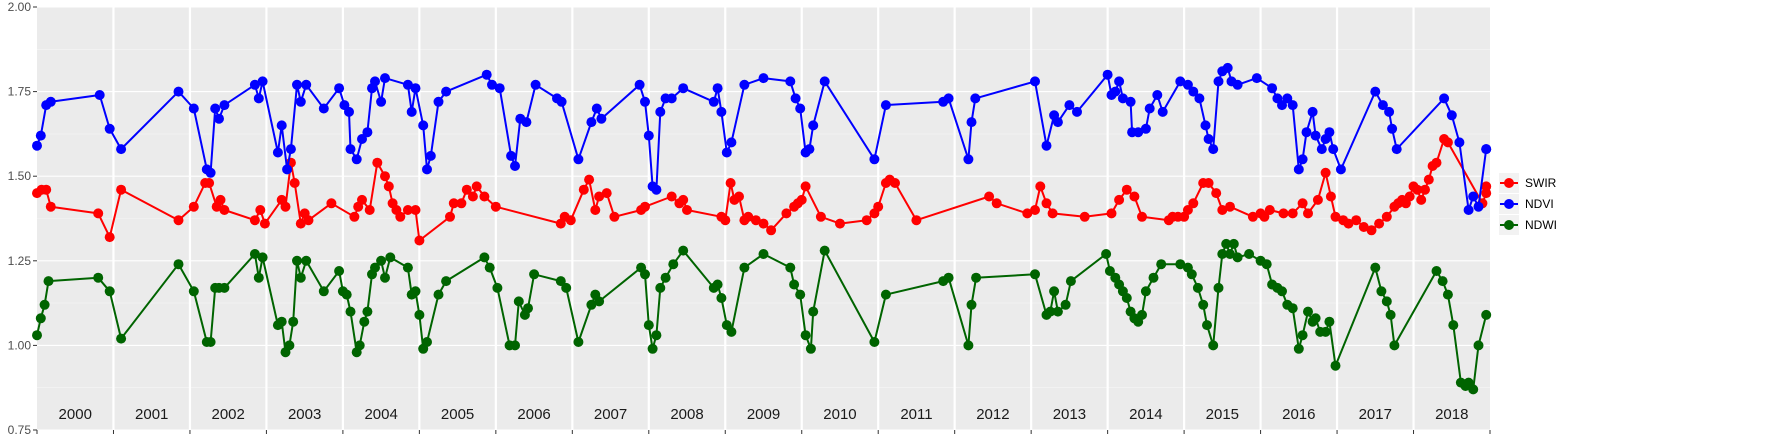 Image resolution: width=1773 pixels, height=442 pixels. What do you see at coordinates (20, 261) in the screenshot?
I see `y-tick-label: 1.25` at bounding box center [20, 261].